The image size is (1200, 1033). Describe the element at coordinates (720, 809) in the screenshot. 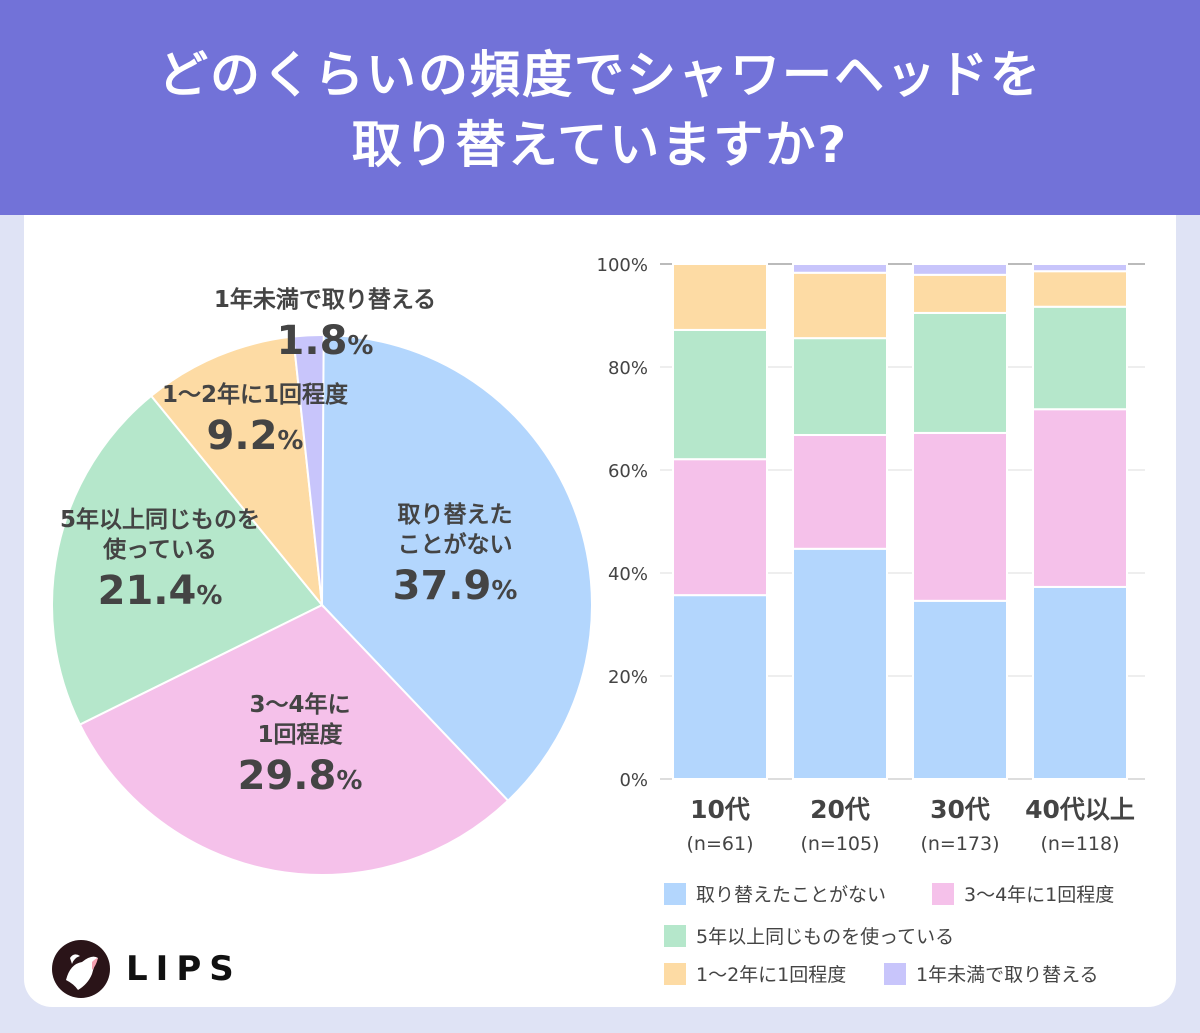

I see `x-tick-label: 10代` at that location.